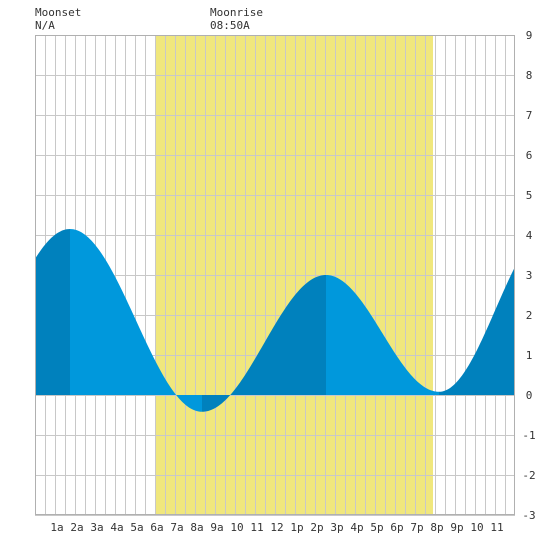  What do you see at coordinates (529, 195) in the screenshot?
I see `y-tick-label: 5` at bounding box center [529, 195].